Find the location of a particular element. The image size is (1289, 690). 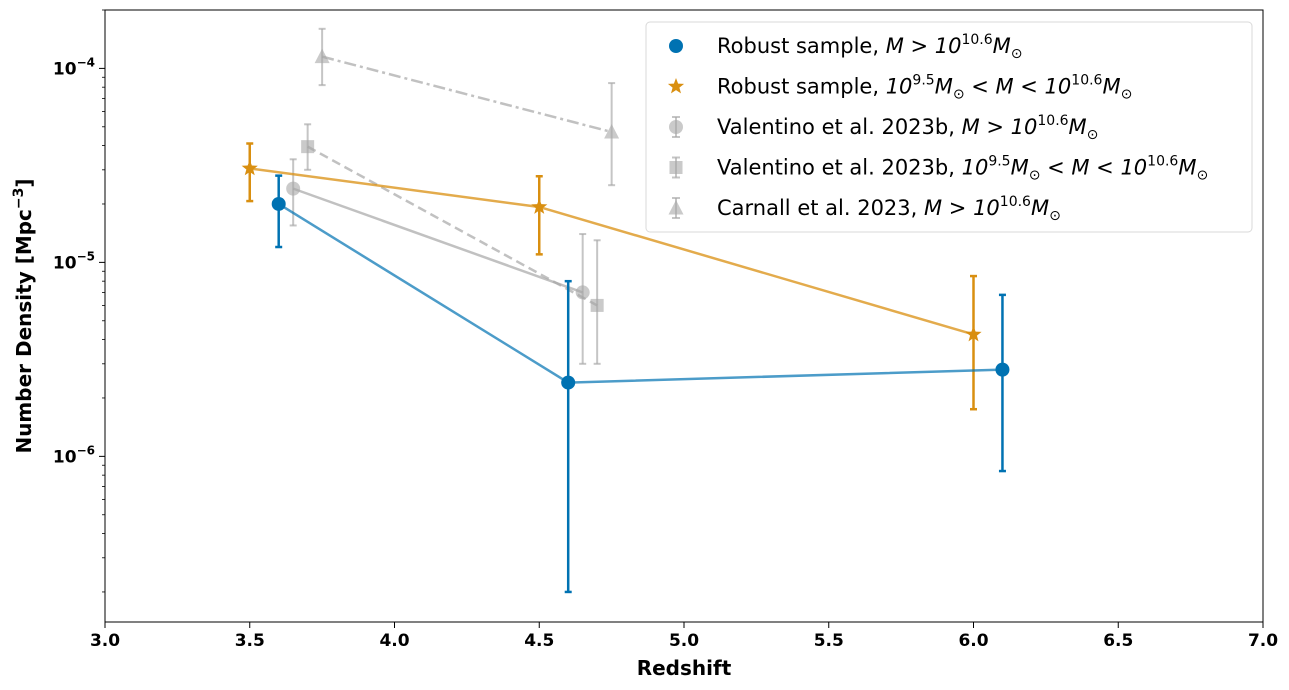

legend-item-4: Carnall et al. 2023, M > 1010.6M⊙ is located at coordinates (864, 209).